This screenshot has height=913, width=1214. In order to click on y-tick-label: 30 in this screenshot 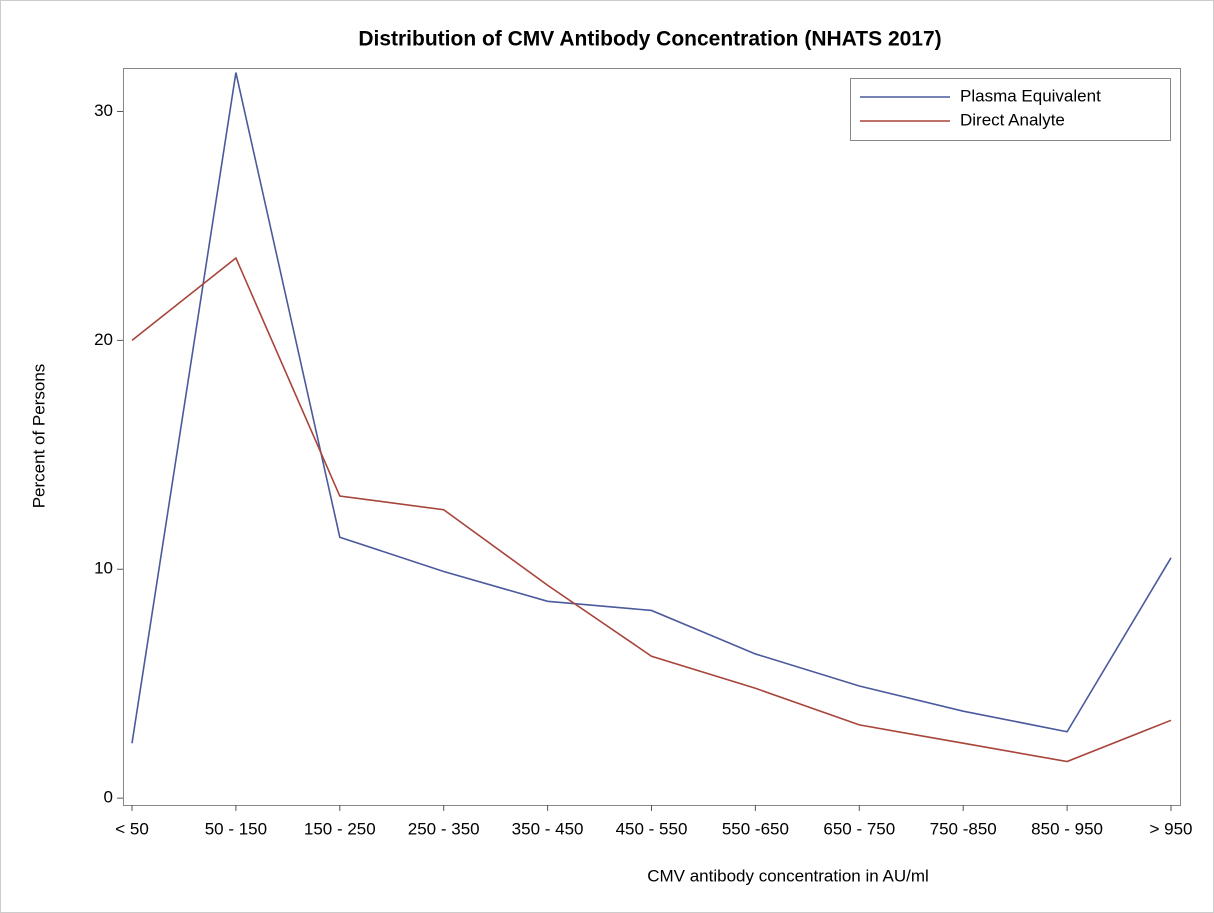, I will do `click(103, 110)`.